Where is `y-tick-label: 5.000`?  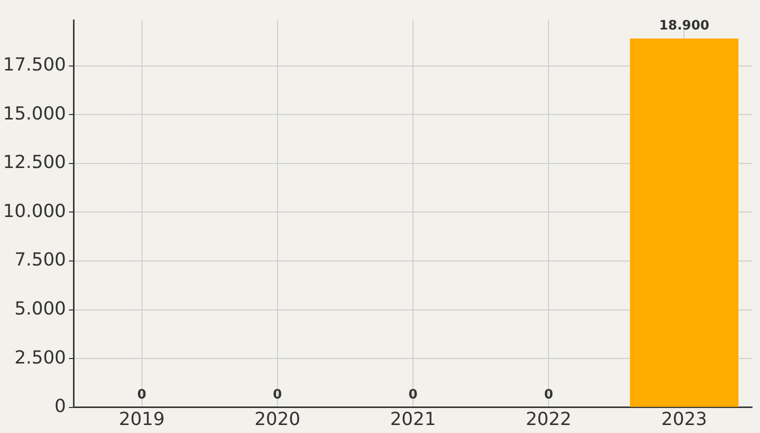
y-tick-label: 5.000 is located at coordinates (40, 309).